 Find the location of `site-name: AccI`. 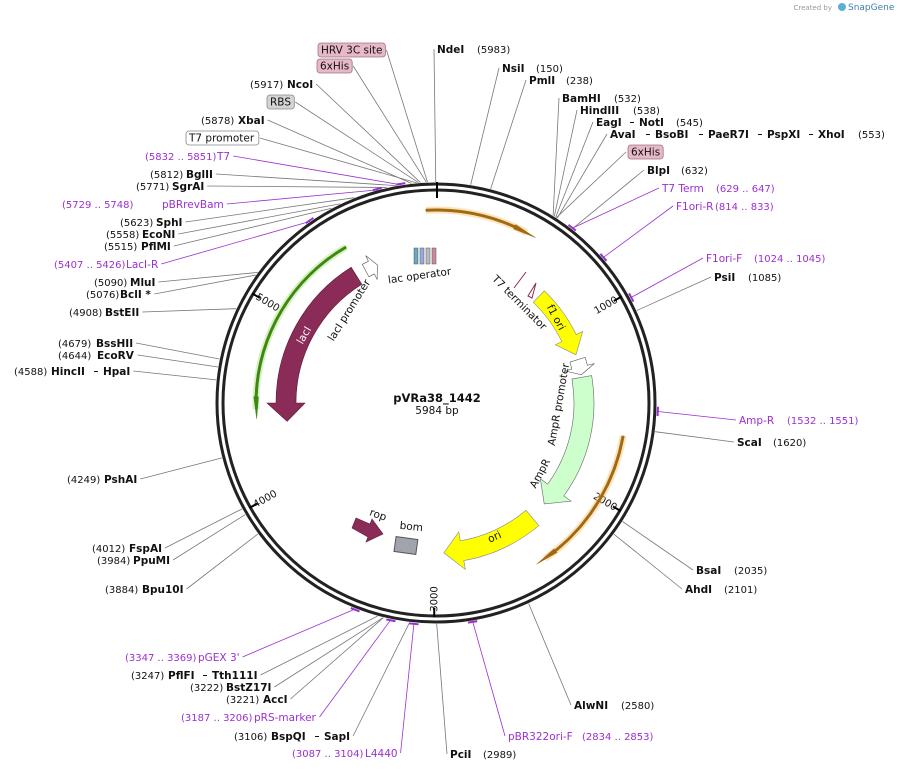

site-name: AccI is located at coordinates (275, 700).